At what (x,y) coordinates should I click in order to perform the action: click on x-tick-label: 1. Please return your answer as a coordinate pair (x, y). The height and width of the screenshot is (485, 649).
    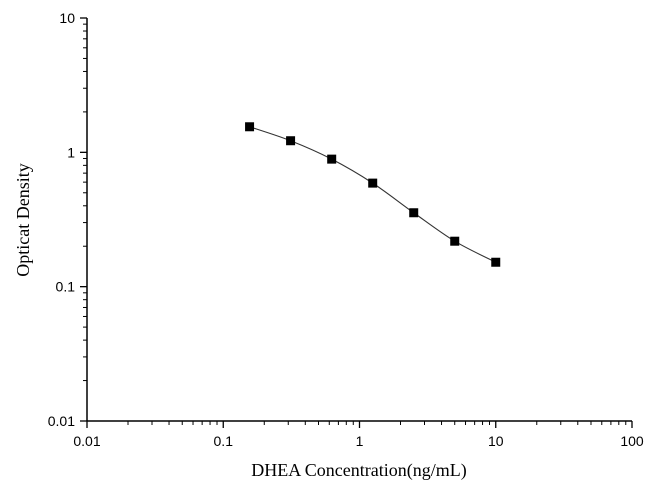
    Looking at the image, I should click on (360, 441).